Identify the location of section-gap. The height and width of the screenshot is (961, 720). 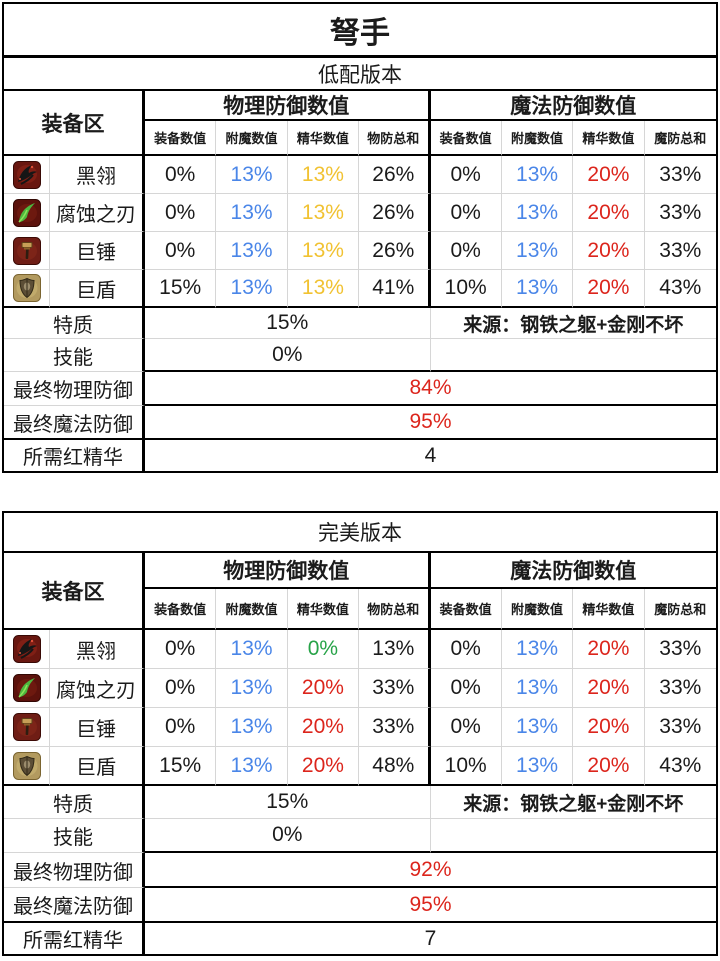
(360, 492).